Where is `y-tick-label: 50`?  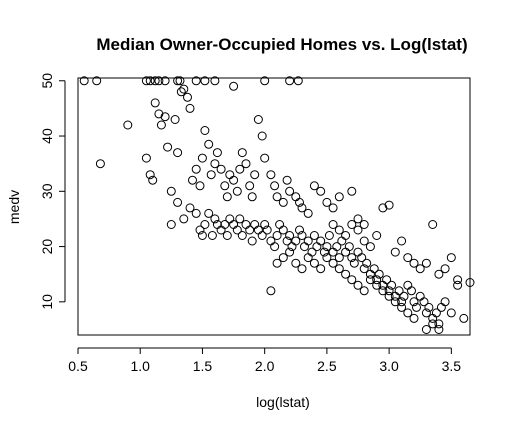
y-tick-label: 50 is located at coordinates (47, 81).